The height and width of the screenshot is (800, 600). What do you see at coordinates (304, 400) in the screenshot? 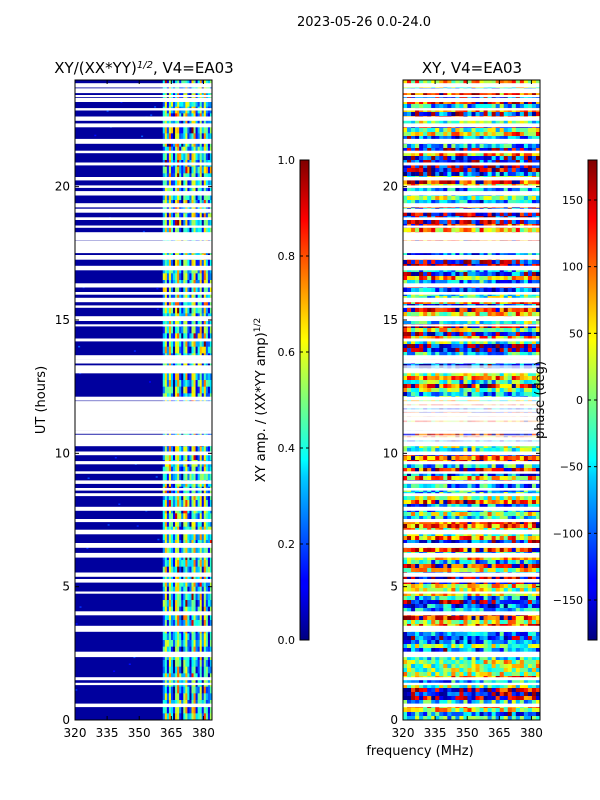
I see `amplitude-colorbar-gradient` at bounding box center [304, 400].